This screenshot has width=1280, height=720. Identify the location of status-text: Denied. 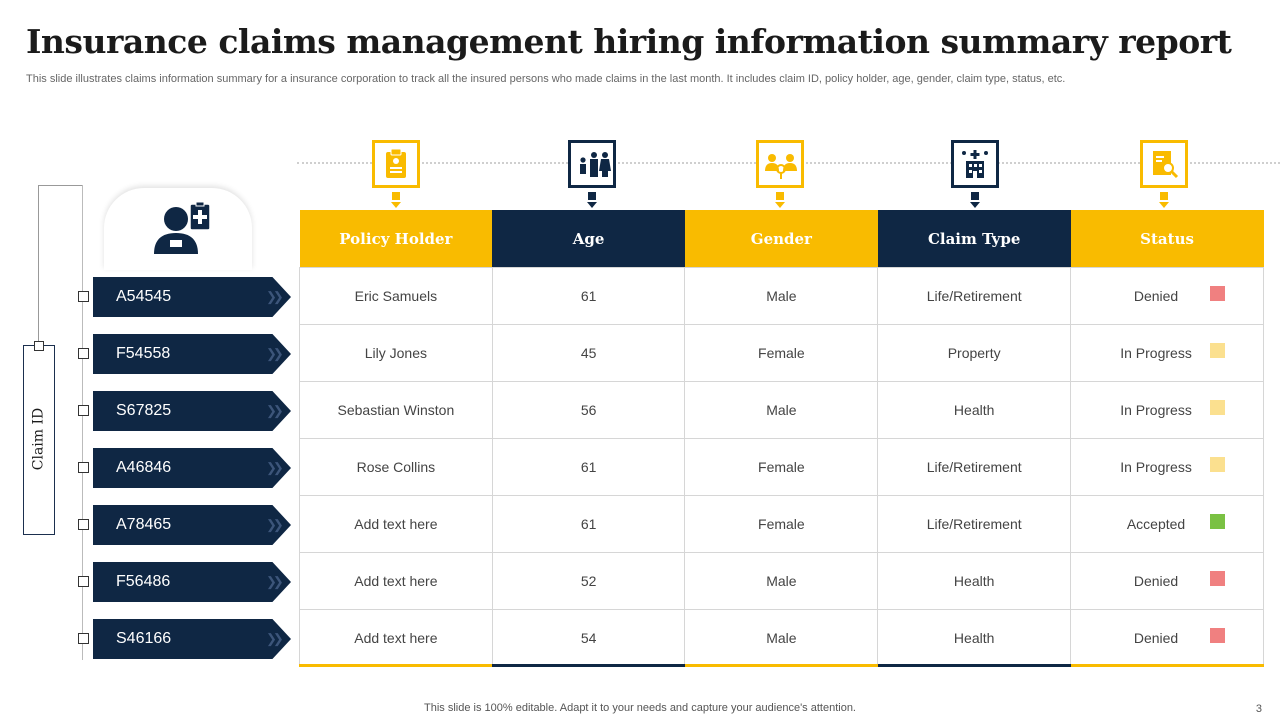
(1156, 638).